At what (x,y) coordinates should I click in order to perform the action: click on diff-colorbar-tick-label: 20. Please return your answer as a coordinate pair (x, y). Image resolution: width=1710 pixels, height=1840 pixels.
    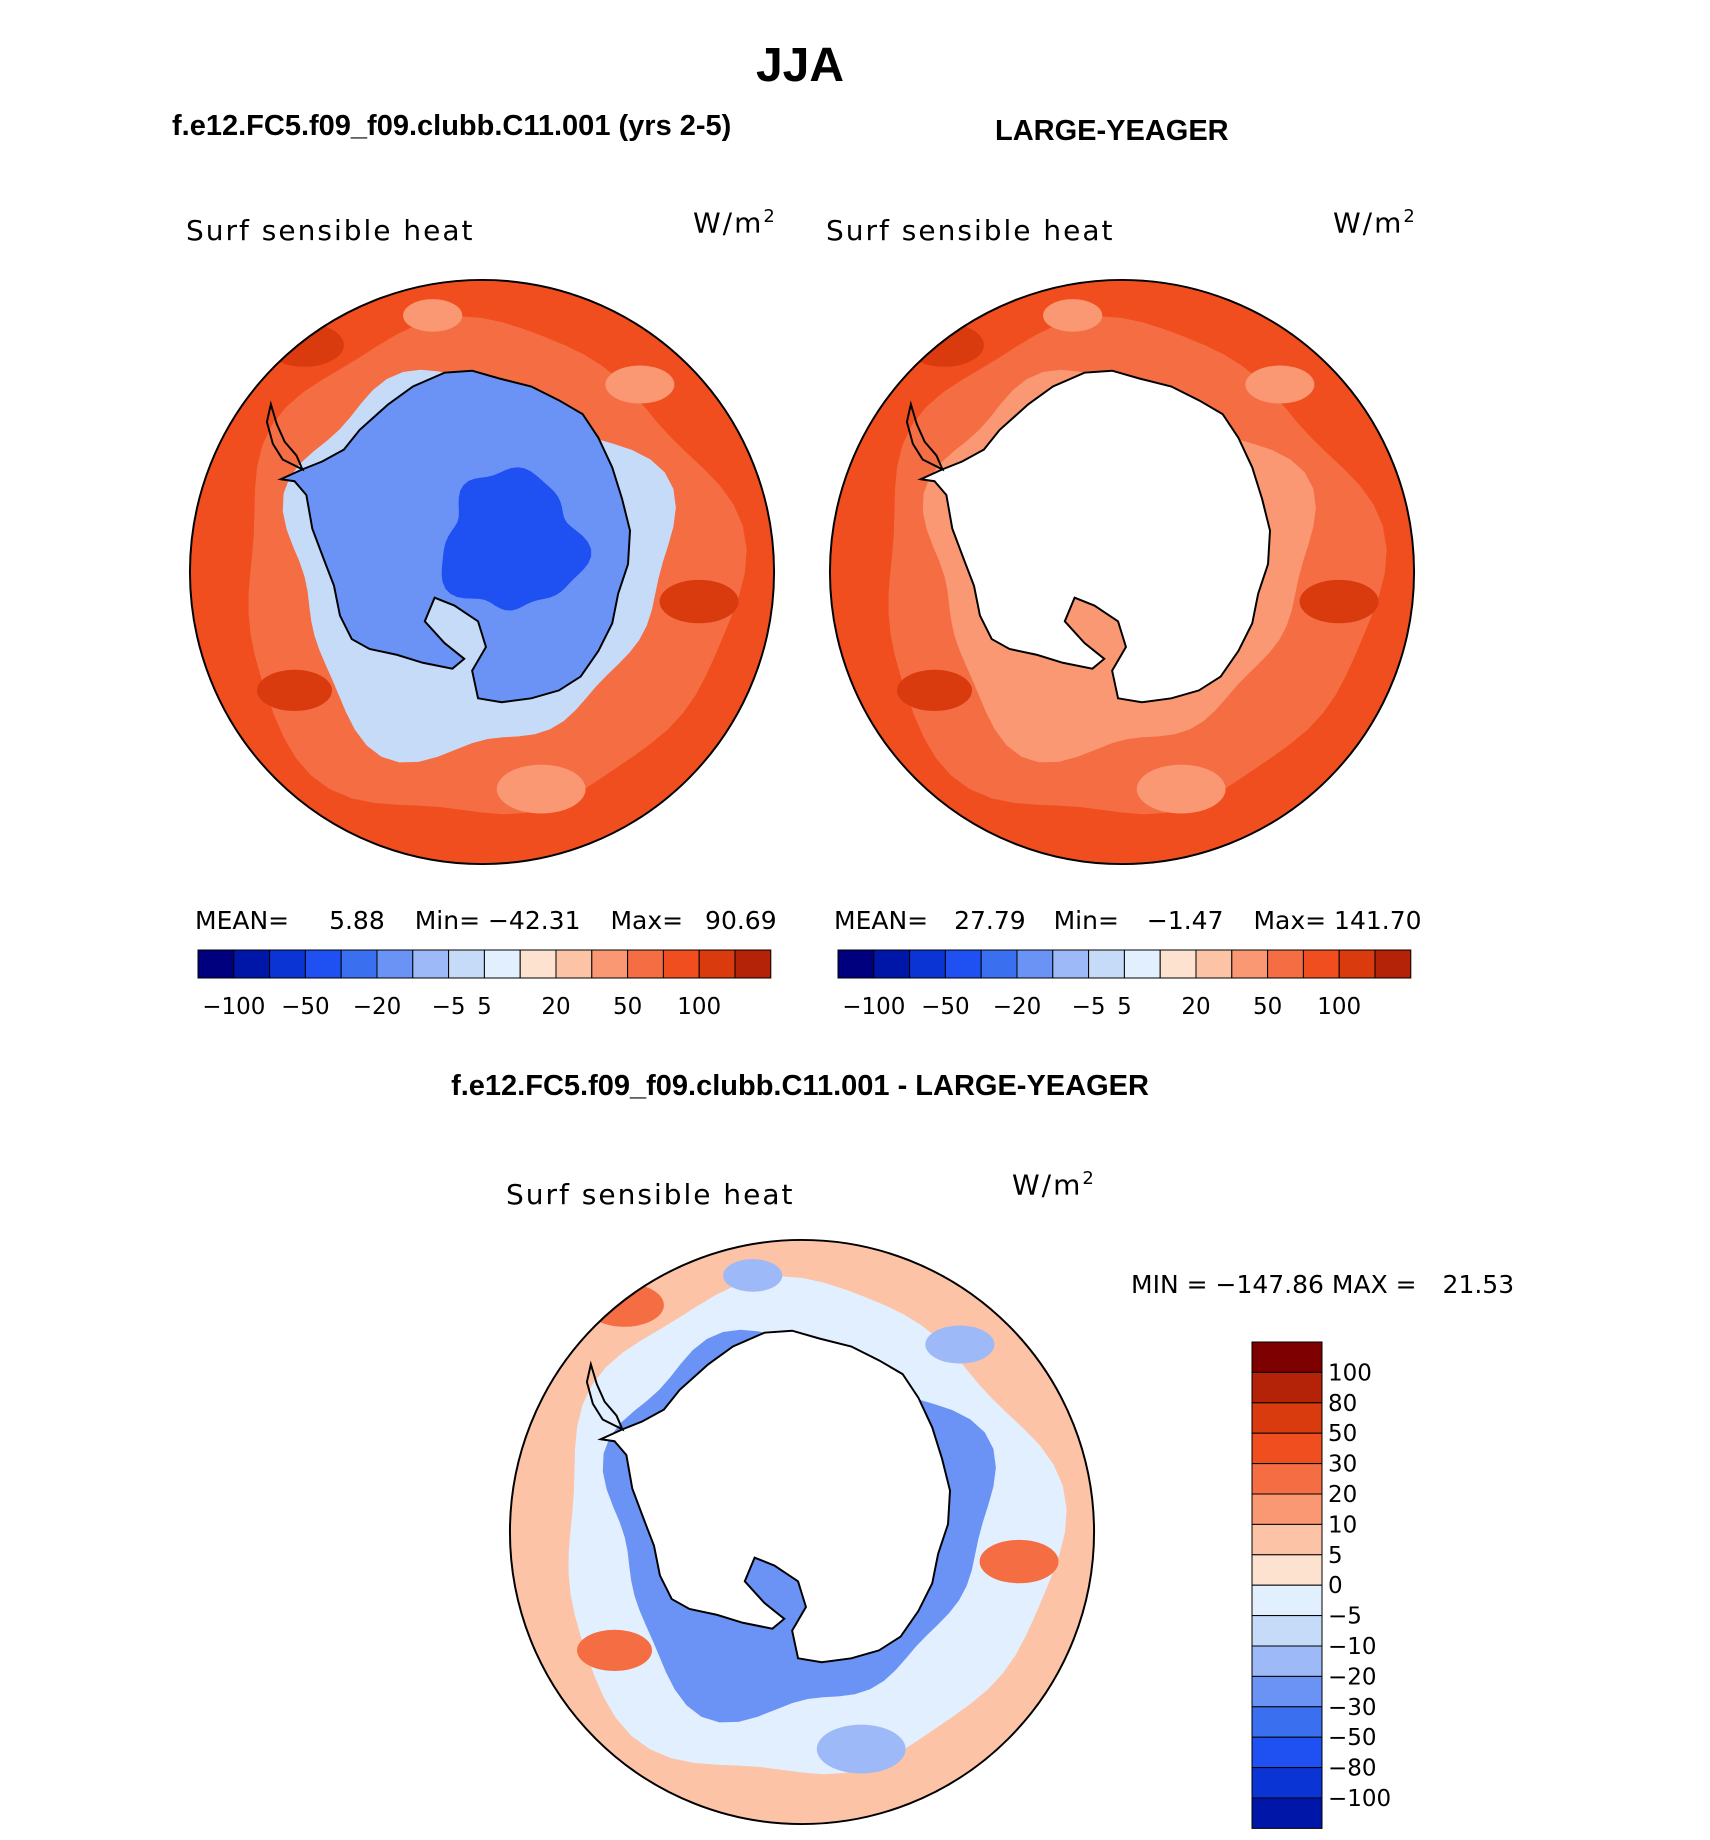
    Looking at the image, I should click on (1342, 1495).